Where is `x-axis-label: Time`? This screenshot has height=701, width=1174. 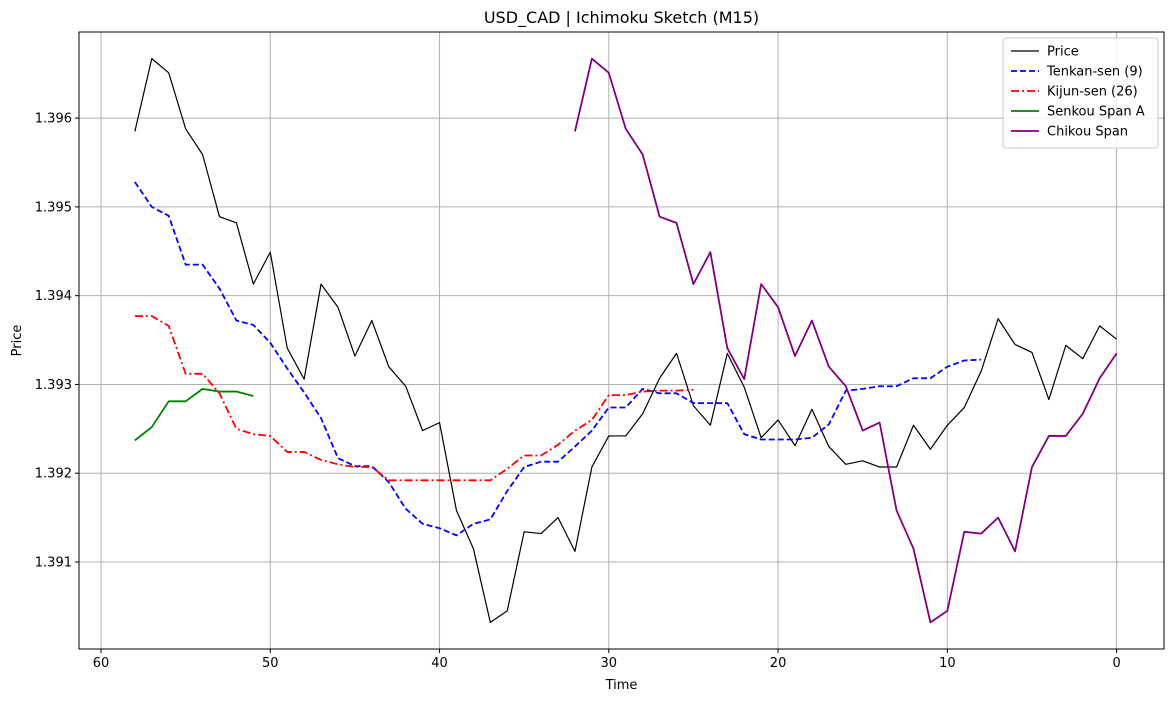
x-axis-label: Time is located at coordinates (621, 685).